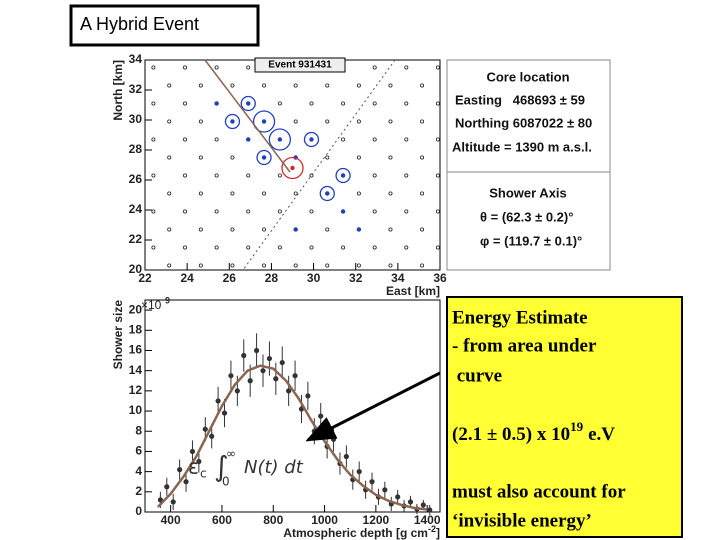 This screenshot has width=720, height=540. Describe the element at coordinates (136, 370) in the screenshot. I see `y-tick-label: 14` at that location.